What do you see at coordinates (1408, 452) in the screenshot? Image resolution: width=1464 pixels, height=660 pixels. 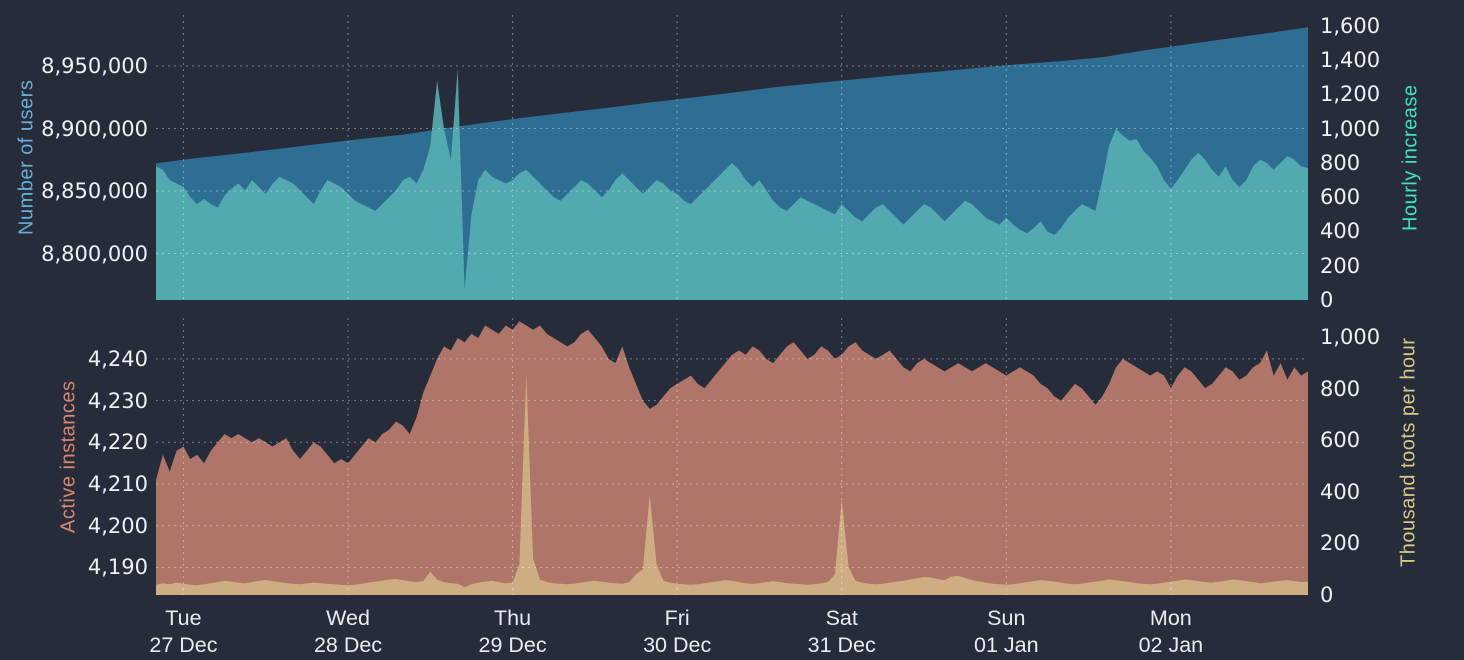 I see `toots-axis-title: Thousand toots per hour` at bounding box center [1408, 452].